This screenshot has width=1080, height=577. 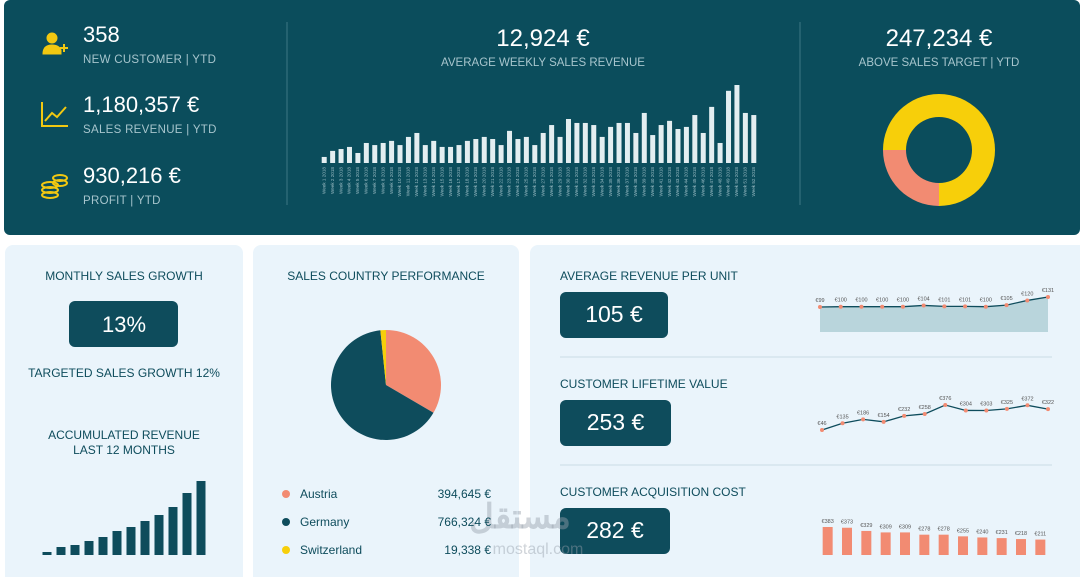 I want to click on icon-profit, so click(x=54, y=186).